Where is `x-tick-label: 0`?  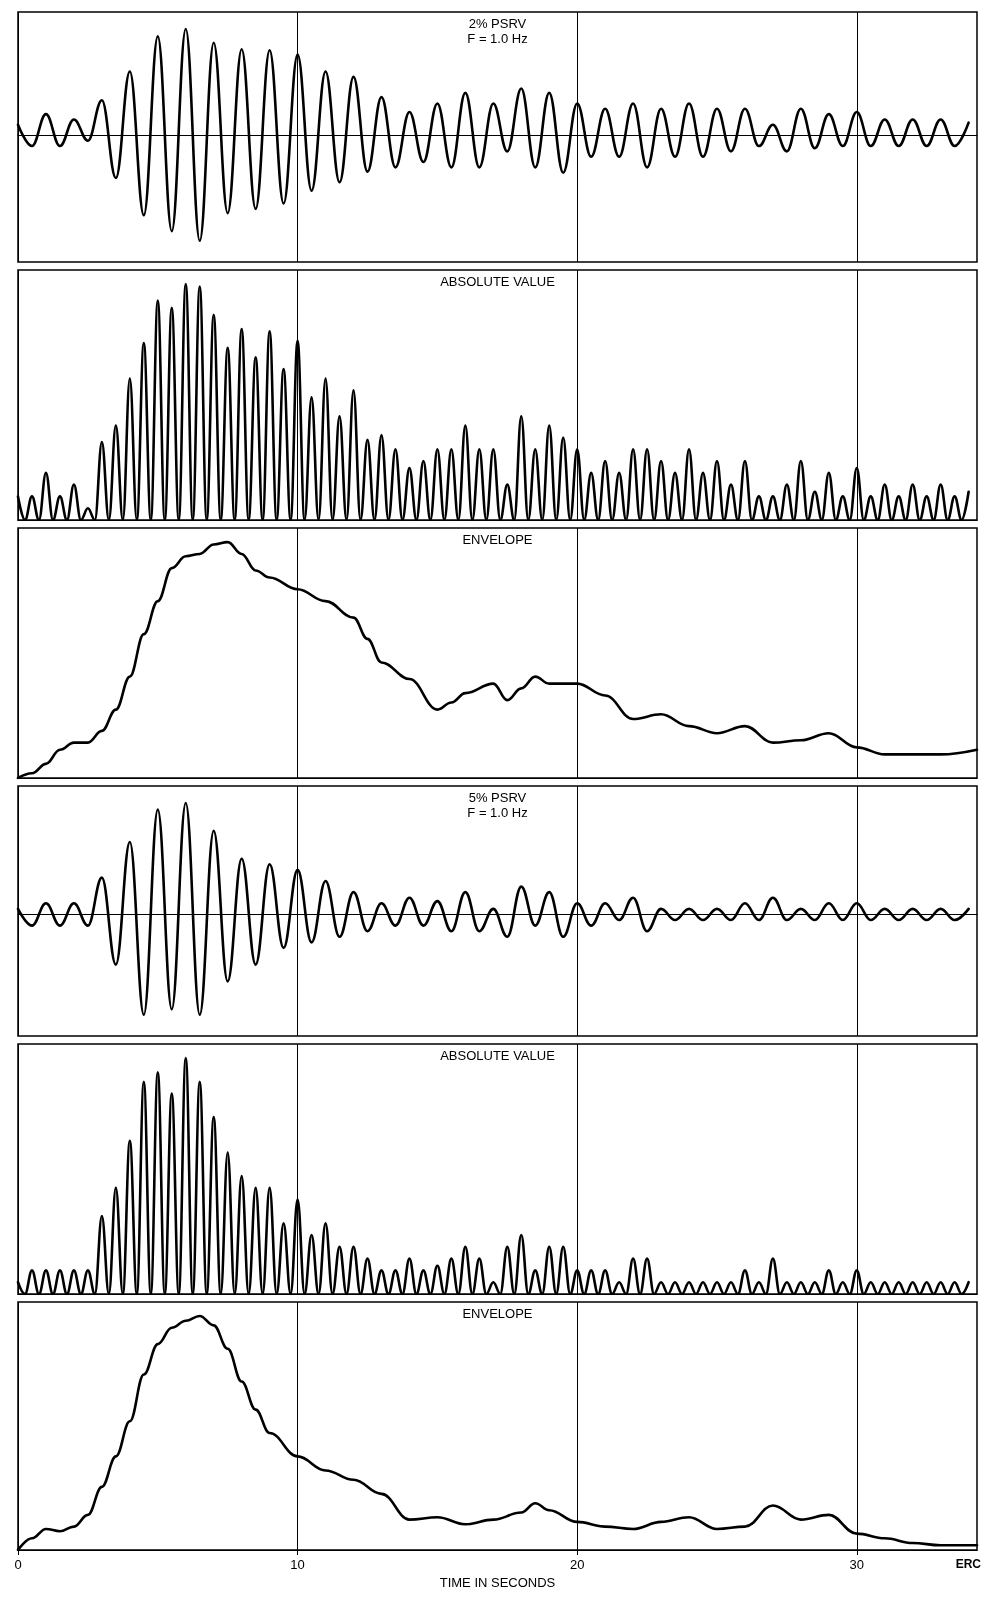
x-tick-label: 0 is located at coordinates (18, 1564).